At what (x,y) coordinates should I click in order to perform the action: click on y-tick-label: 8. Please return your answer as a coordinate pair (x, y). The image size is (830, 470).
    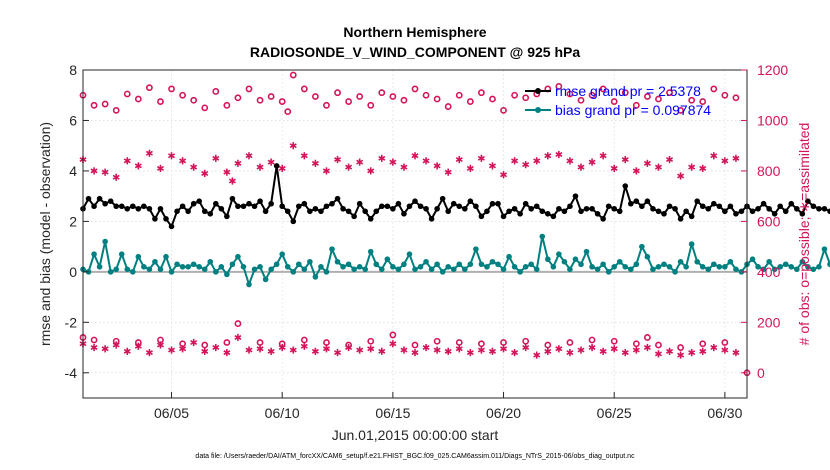
    Looking at the image, I should click on (73, 70).